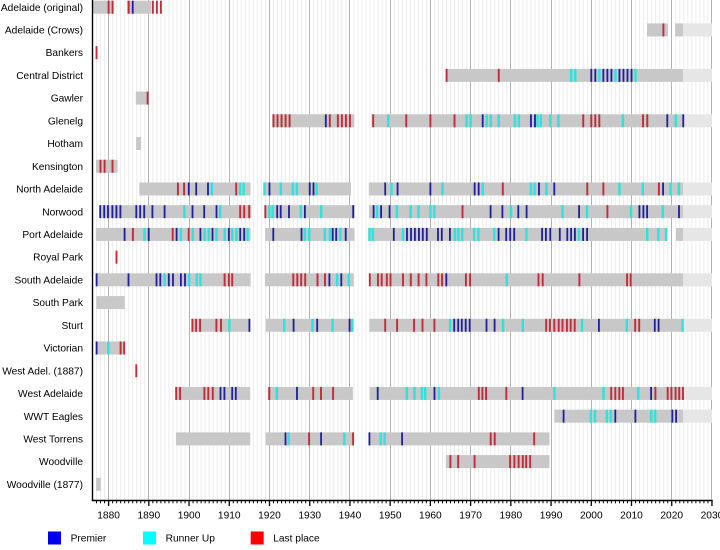 This screenshot has width=720, height=550. What do you see at coordinates (49, 190) in the screenshot?
I see `svg-text: North Adelaide` at bounding box center [49, 190].